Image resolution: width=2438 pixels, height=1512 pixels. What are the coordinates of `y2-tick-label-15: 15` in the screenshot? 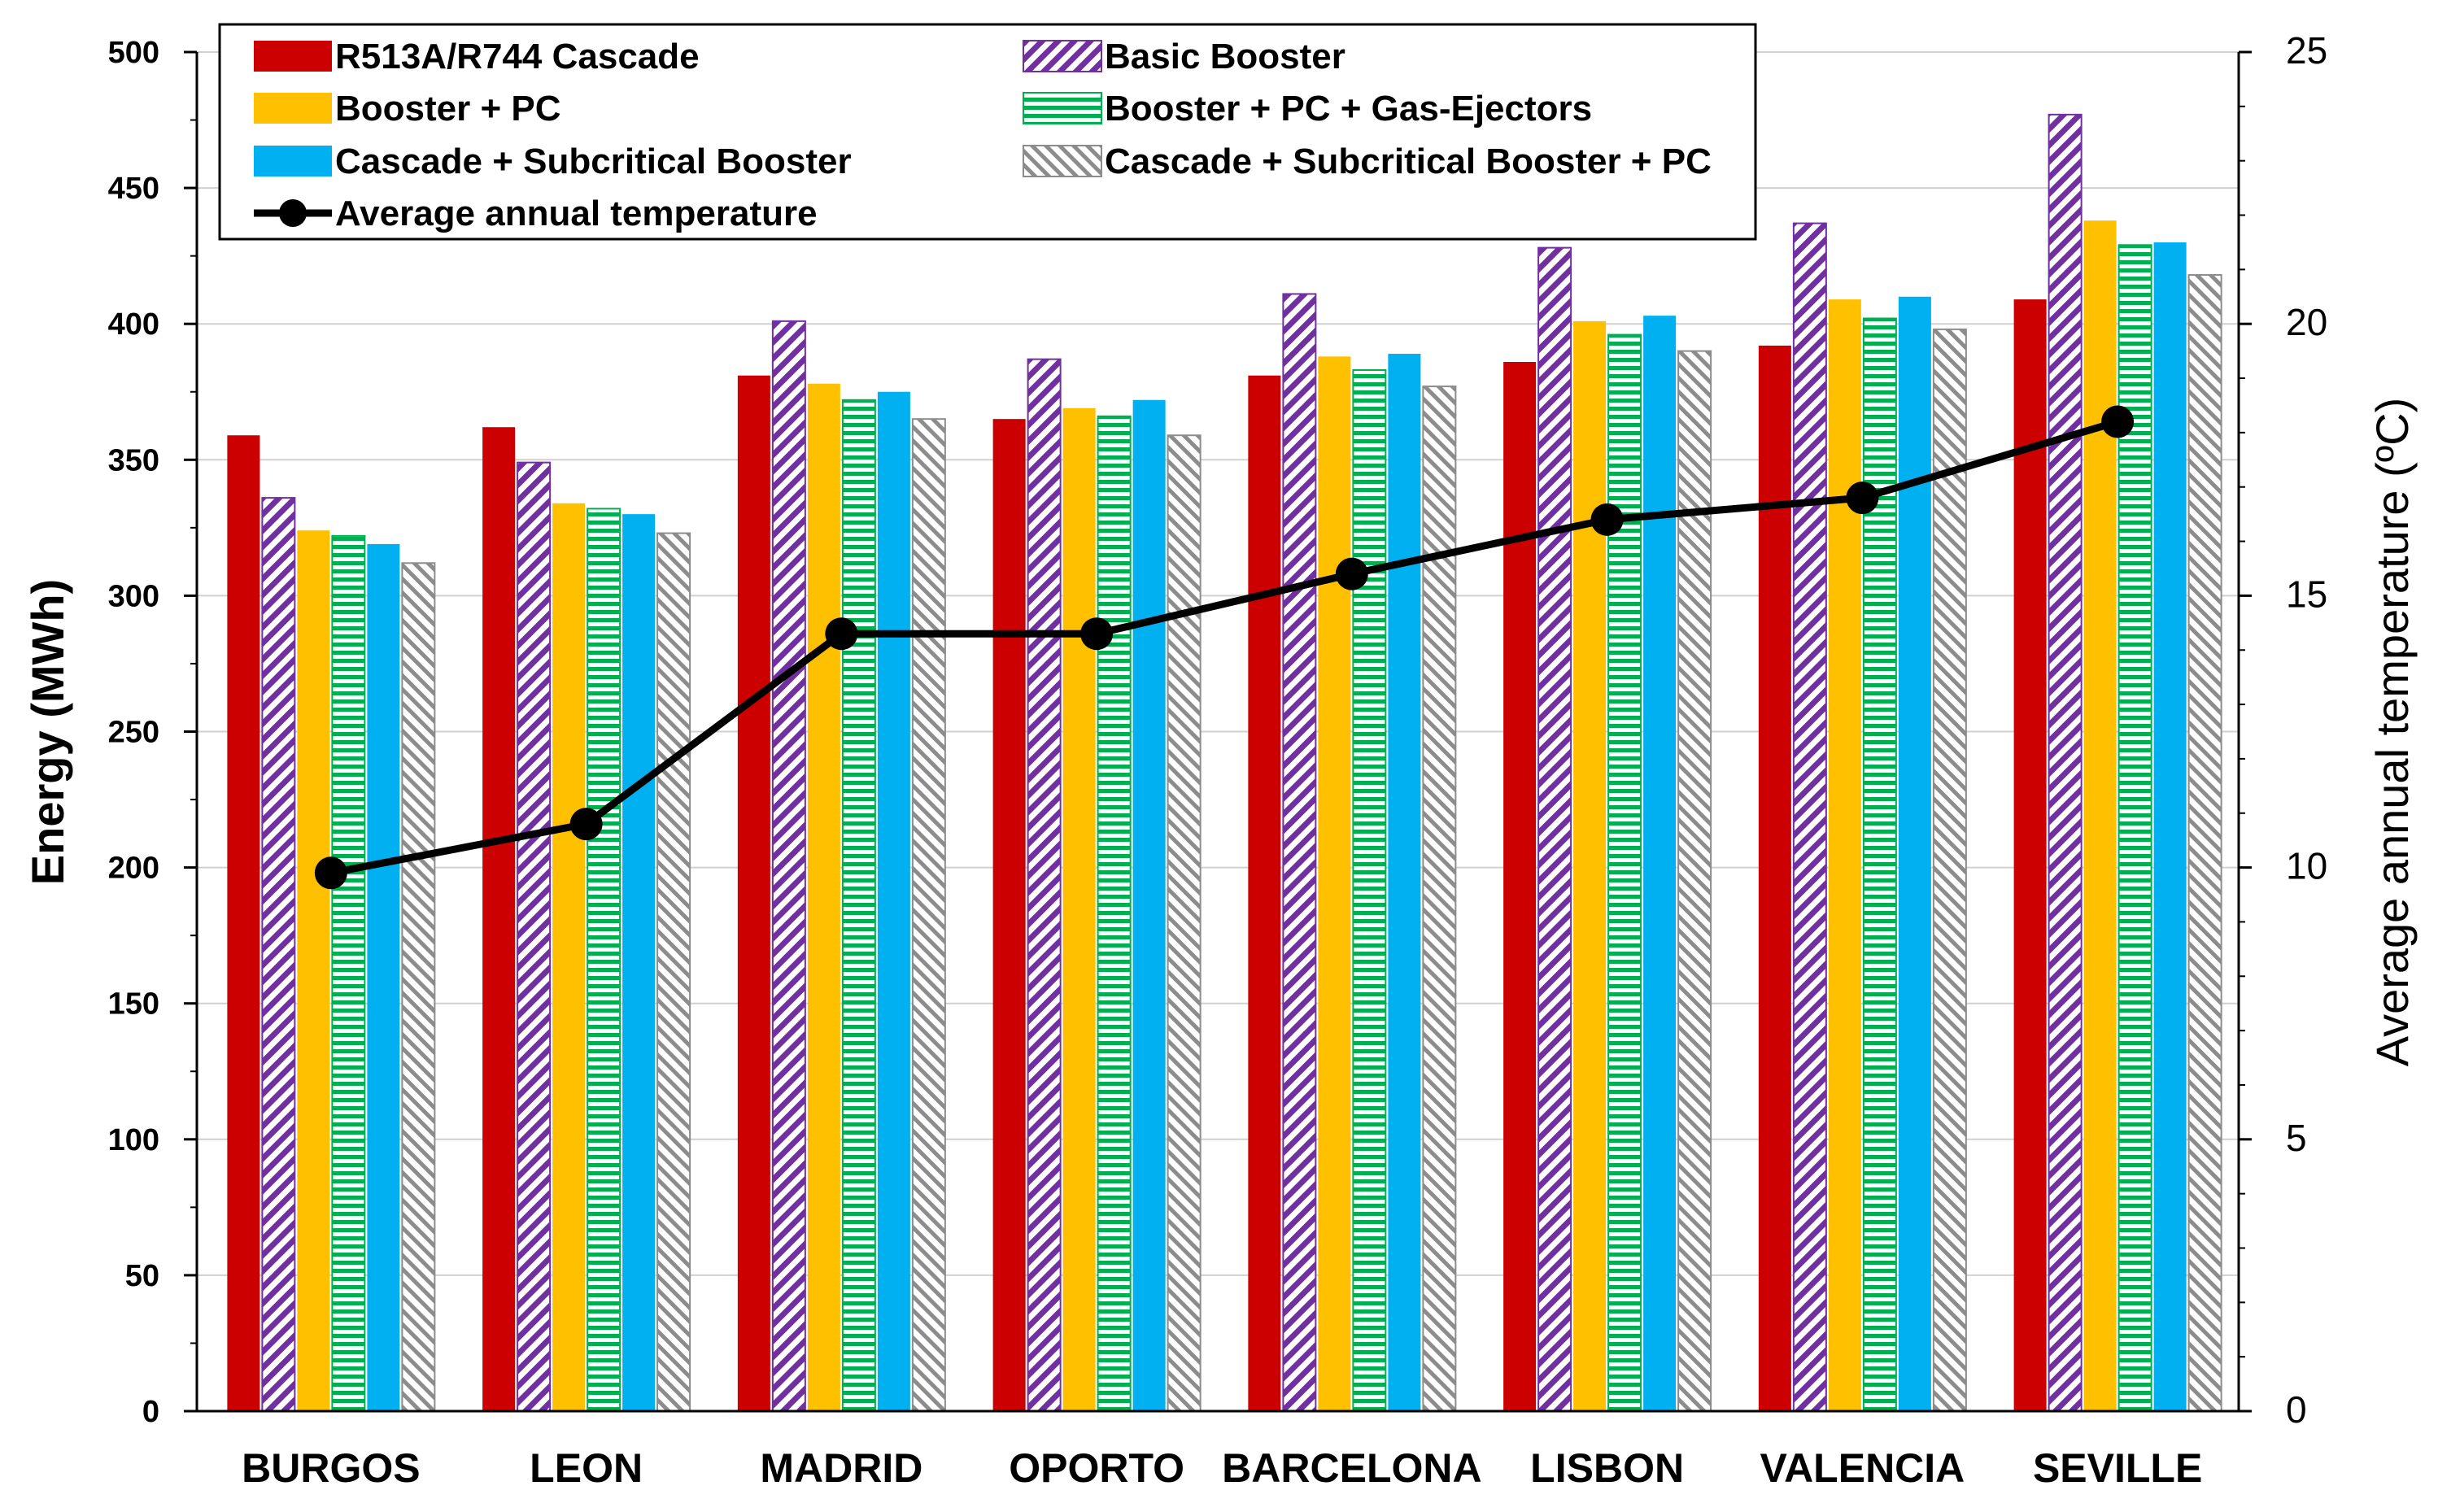 It's located at (2307, 594).